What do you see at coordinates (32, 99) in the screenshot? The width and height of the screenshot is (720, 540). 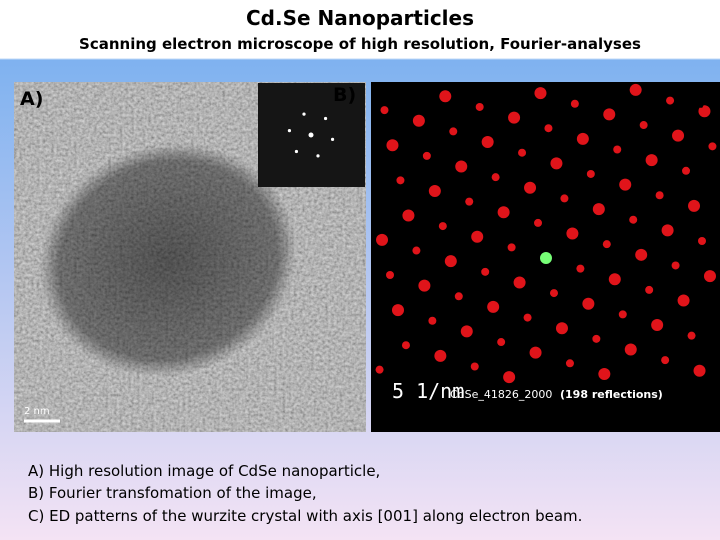 I see `panel-label: A)` at bounding box center [32, 99].